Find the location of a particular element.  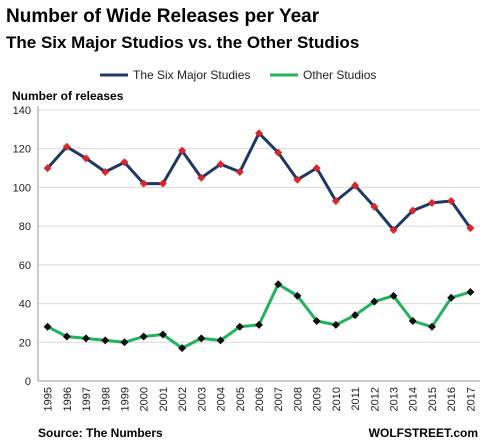

brand-credit: WOLFSTREET.com is located at coordinates (423, 433).